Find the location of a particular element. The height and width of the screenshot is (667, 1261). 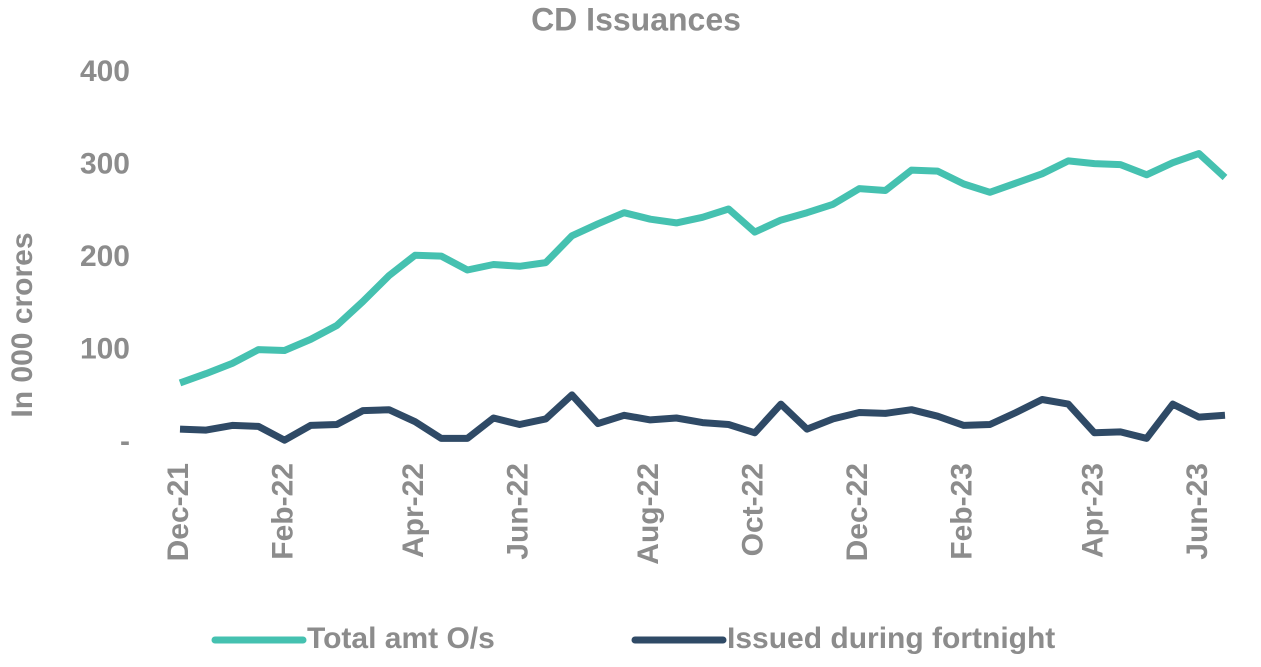

y-tick-label: 200 is located at coordinates (105, 256).